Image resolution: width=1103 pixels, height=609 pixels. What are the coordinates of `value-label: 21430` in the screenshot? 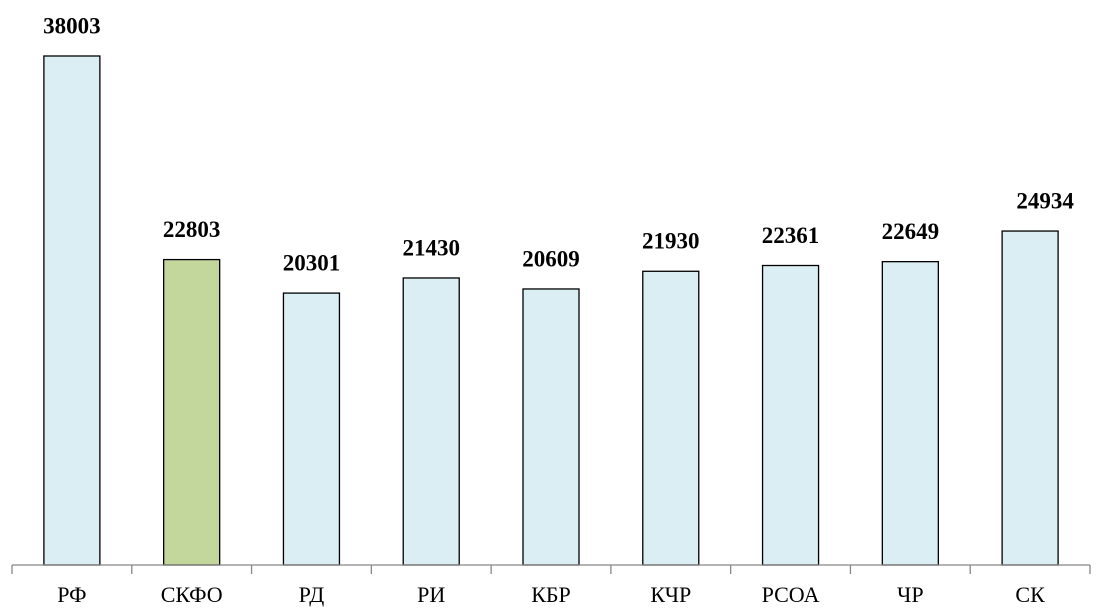 It's located at (431, 247).